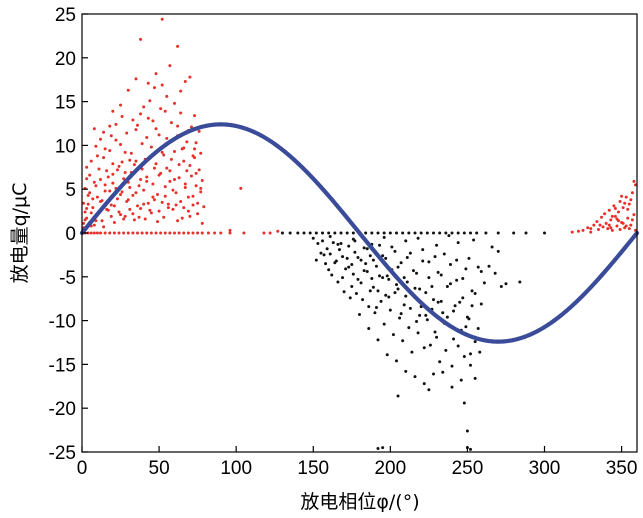  I want to click on y-tick-label: 25, so click(65, 15).